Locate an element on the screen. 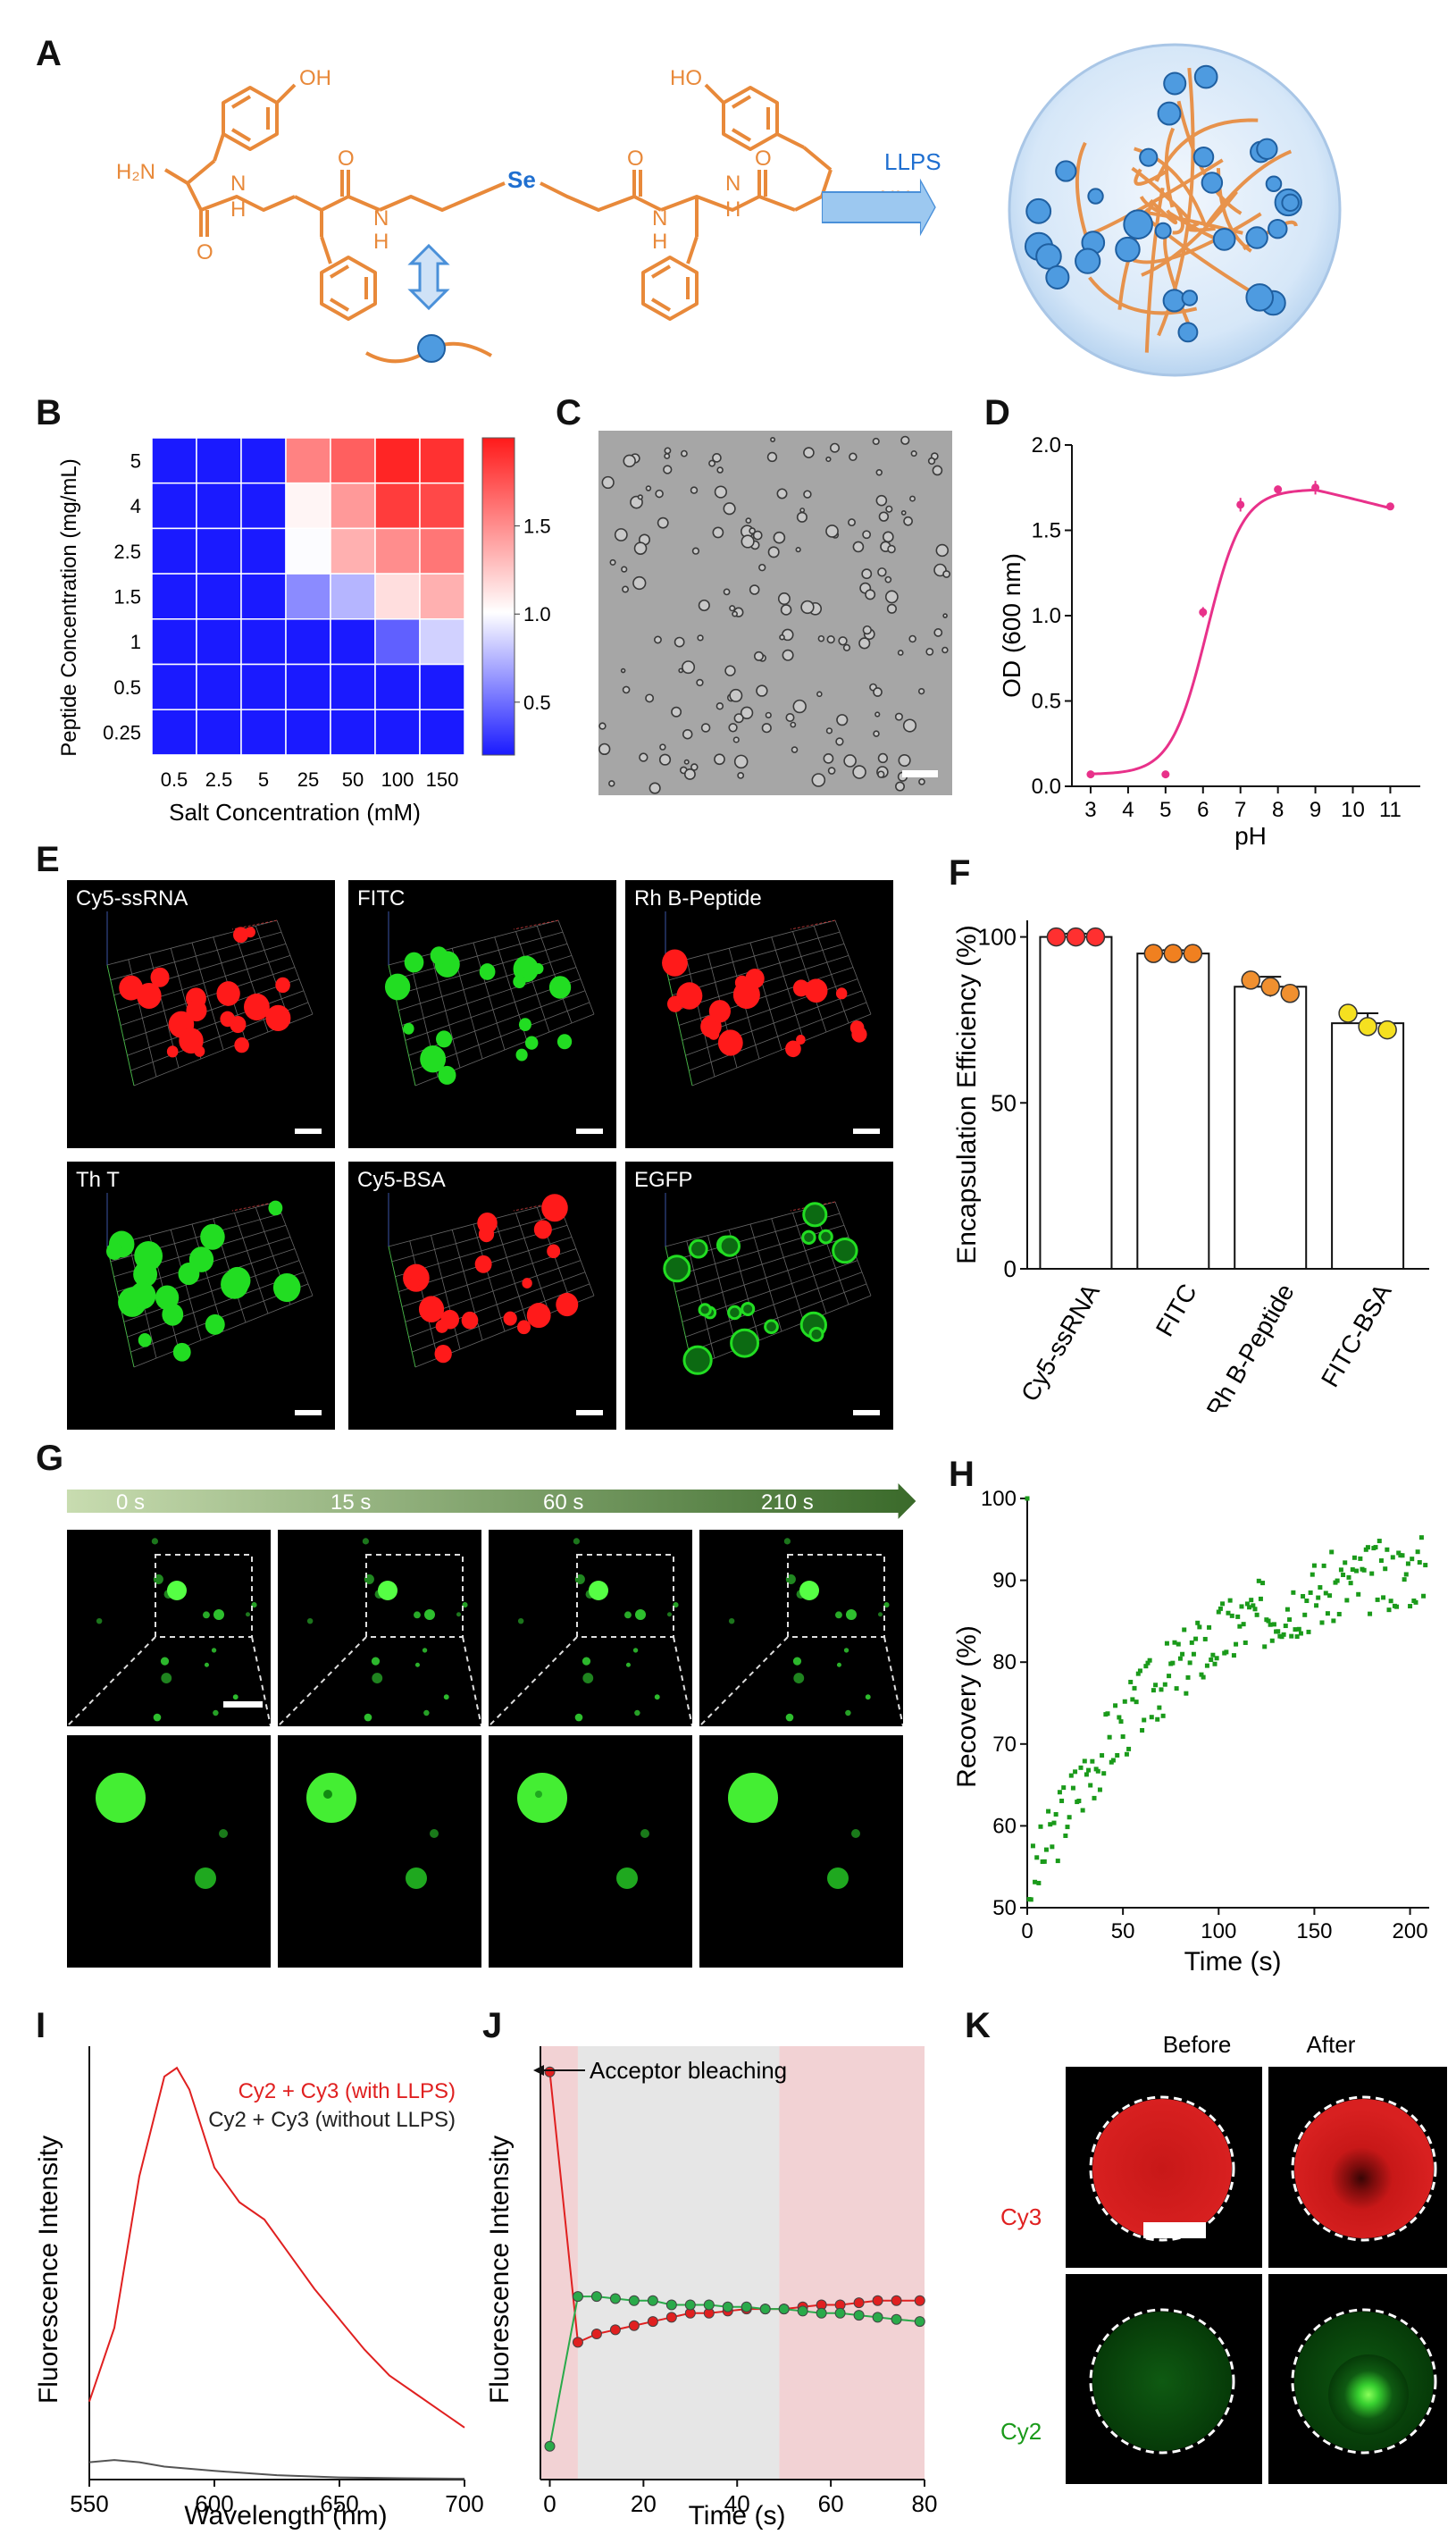 The image size is (1456, 2543). d-x-tick-label: 9 is located at coordinates (1315, 810).